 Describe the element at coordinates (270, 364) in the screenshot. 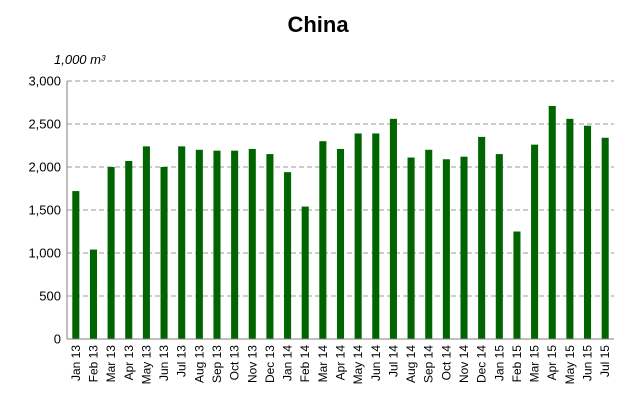

I see `x-tick-label: Dec 13` at that location.